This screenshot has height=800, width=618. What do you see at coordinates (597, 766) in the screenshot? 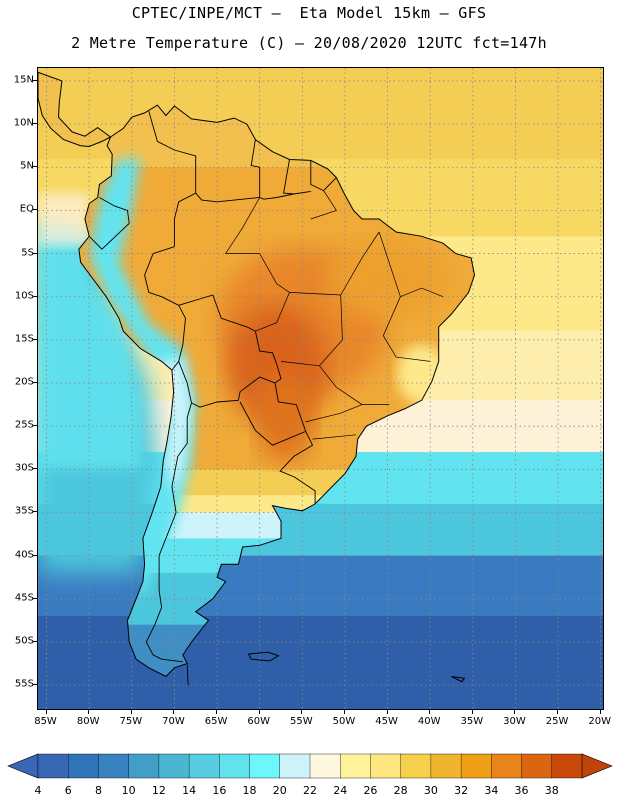
I see `colorbar-over-arrow` at bounding box center [597, 766].